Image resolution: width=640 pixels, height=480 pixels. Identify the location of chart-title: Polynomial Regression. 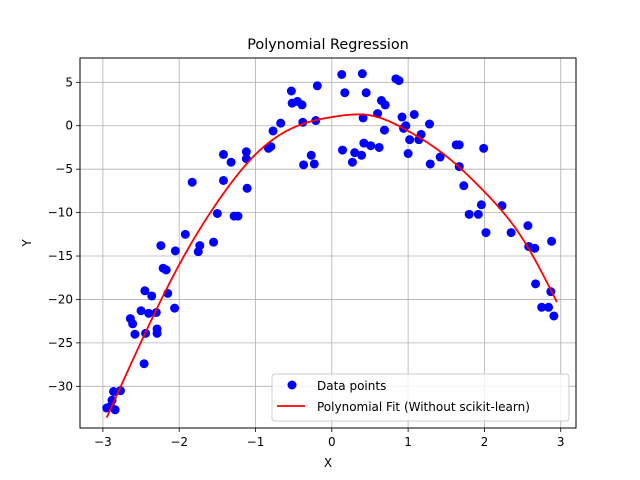
(328, 45).